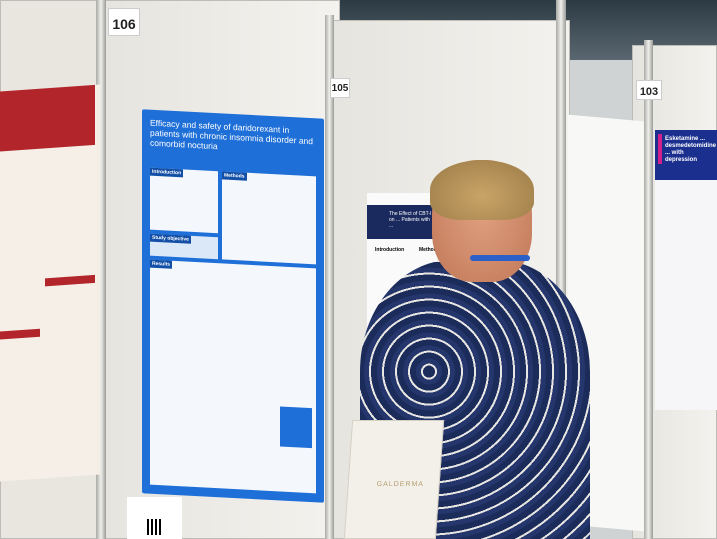  I want to click on lanyard, so click(500, 258).